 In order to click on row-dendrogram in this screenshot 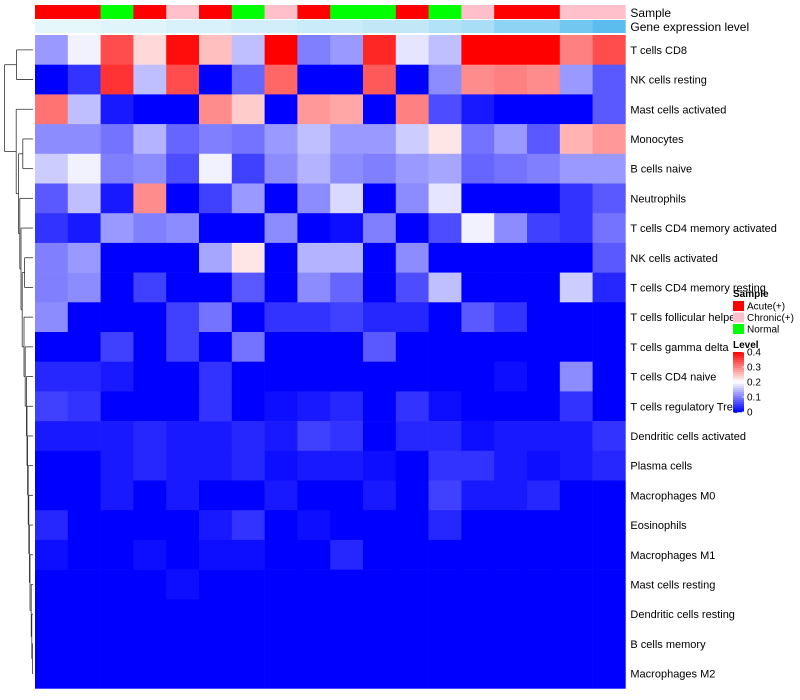, I will do `click(18, 361)`.